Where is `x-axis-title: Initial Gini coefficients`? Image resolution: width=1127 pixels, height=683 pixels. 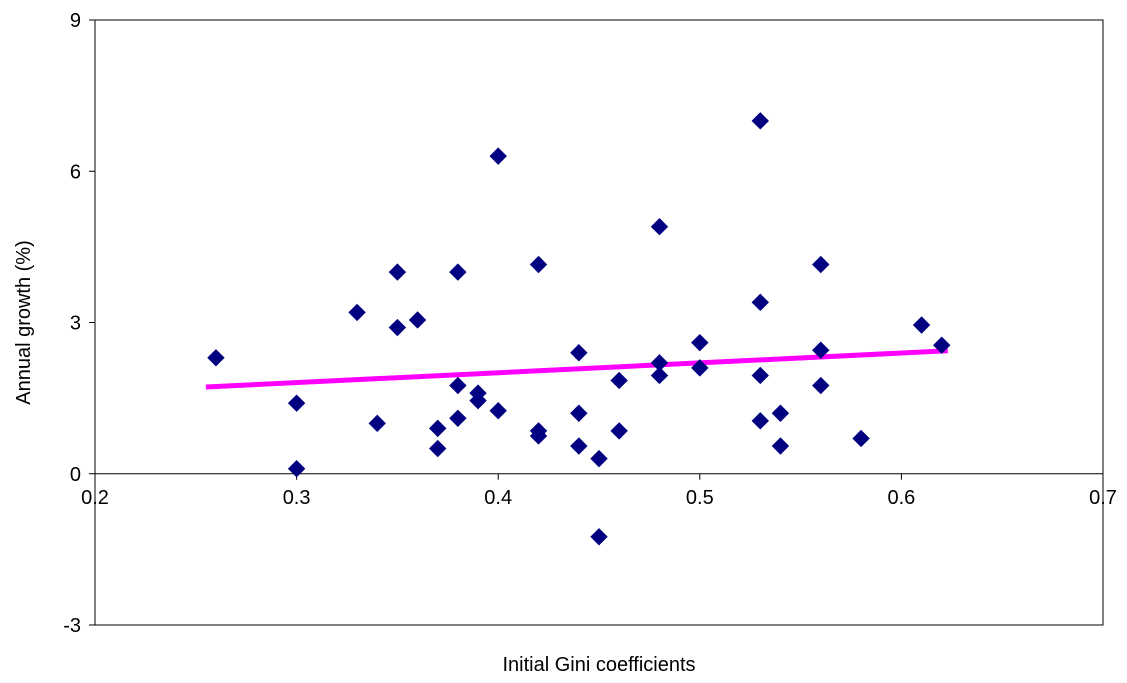
x-axis-title: Initial Gini coefficients is located at coordinates (598, 665).